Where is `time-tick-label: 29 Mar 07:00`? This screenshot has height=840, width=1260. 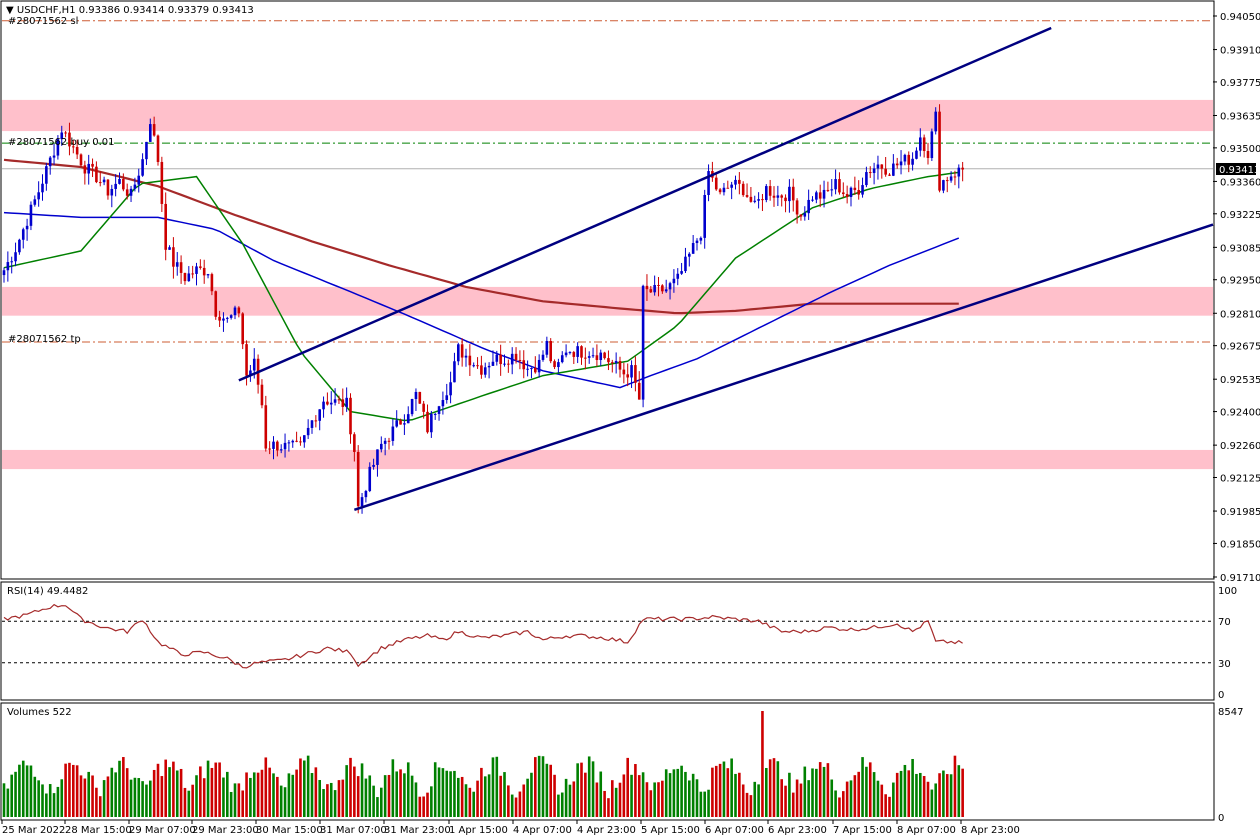 time-tick-label: 29 Mar 07:00 is located at coordinates (162, 830).